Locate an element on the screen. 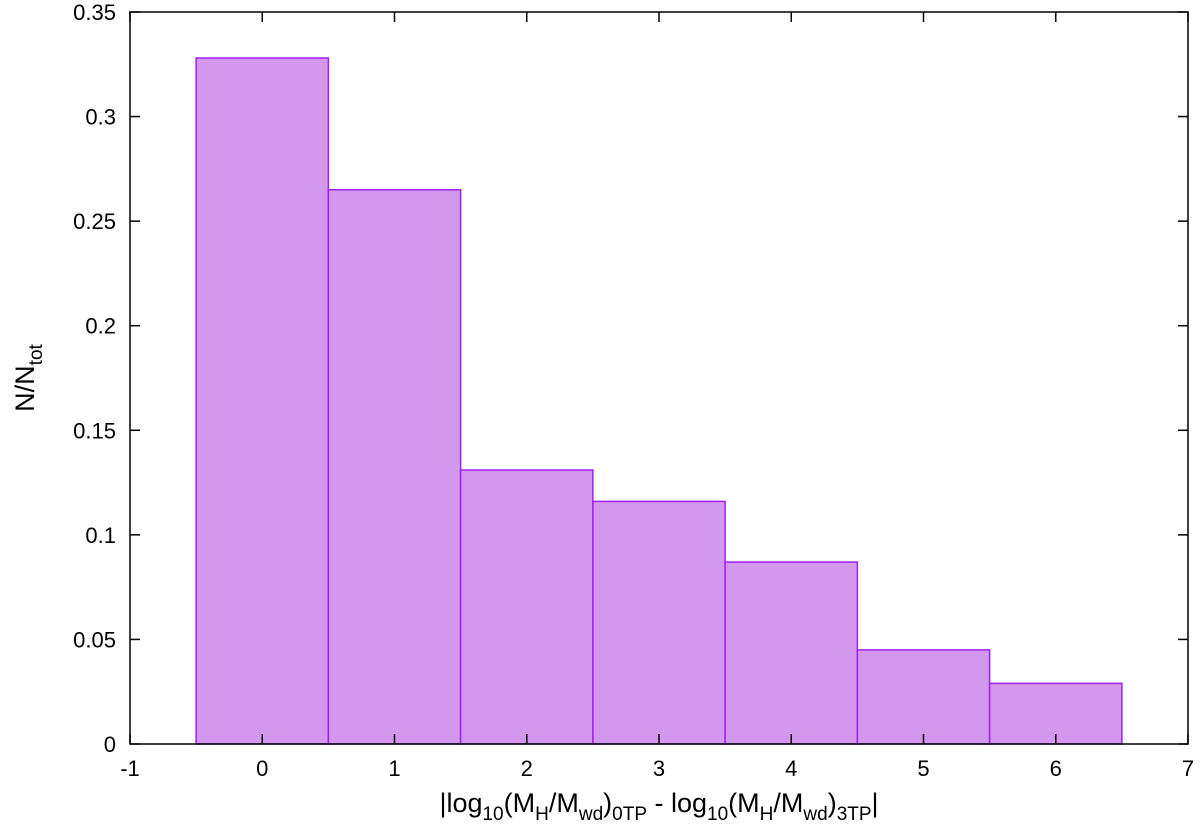 This screenshot has height=825, width=1200. x-tick-label: 3 is located at coordinates (659, 768).